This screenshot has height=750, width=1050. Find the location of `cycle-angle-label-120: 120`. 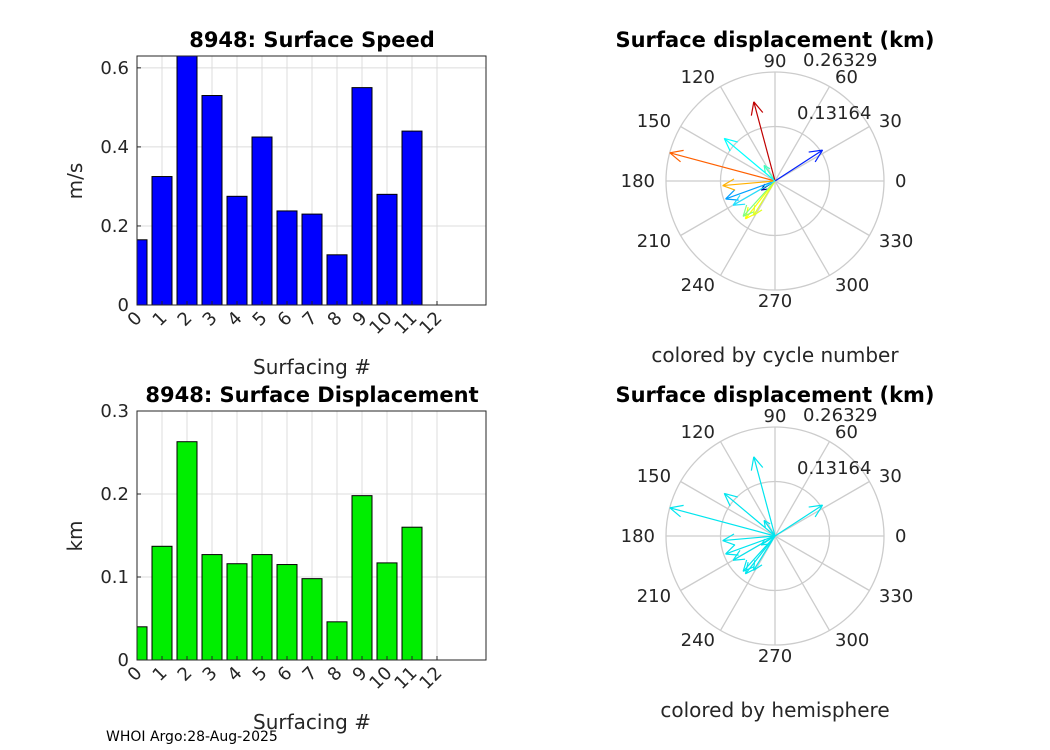

cycle-angle-label-120: 120 is located at coordinates (698, 77).